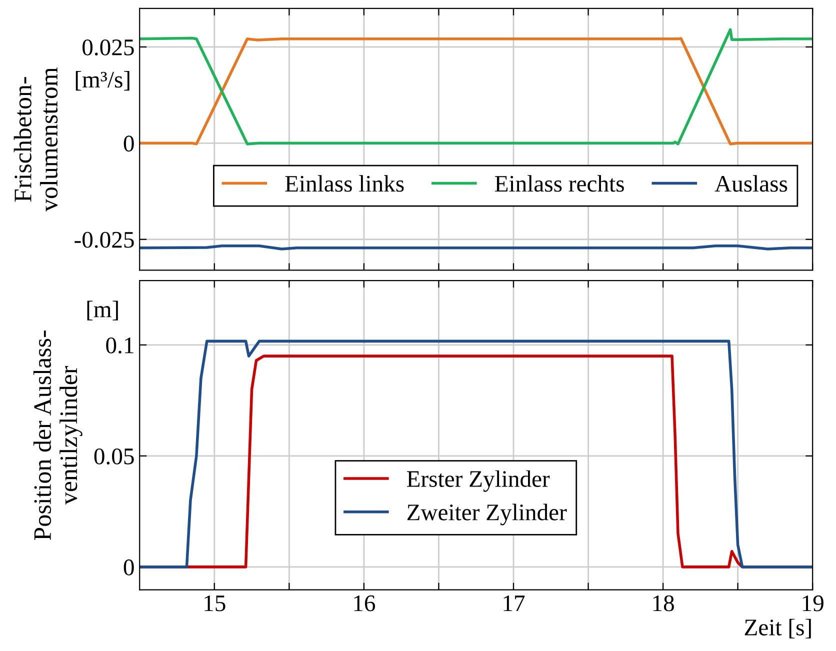 The width and height of the screenshot is (836, 651). What do you see at coordinates (215, 603) in the screenshot?
I see `x-tick-label: 15` at bounding box center [215, 603].